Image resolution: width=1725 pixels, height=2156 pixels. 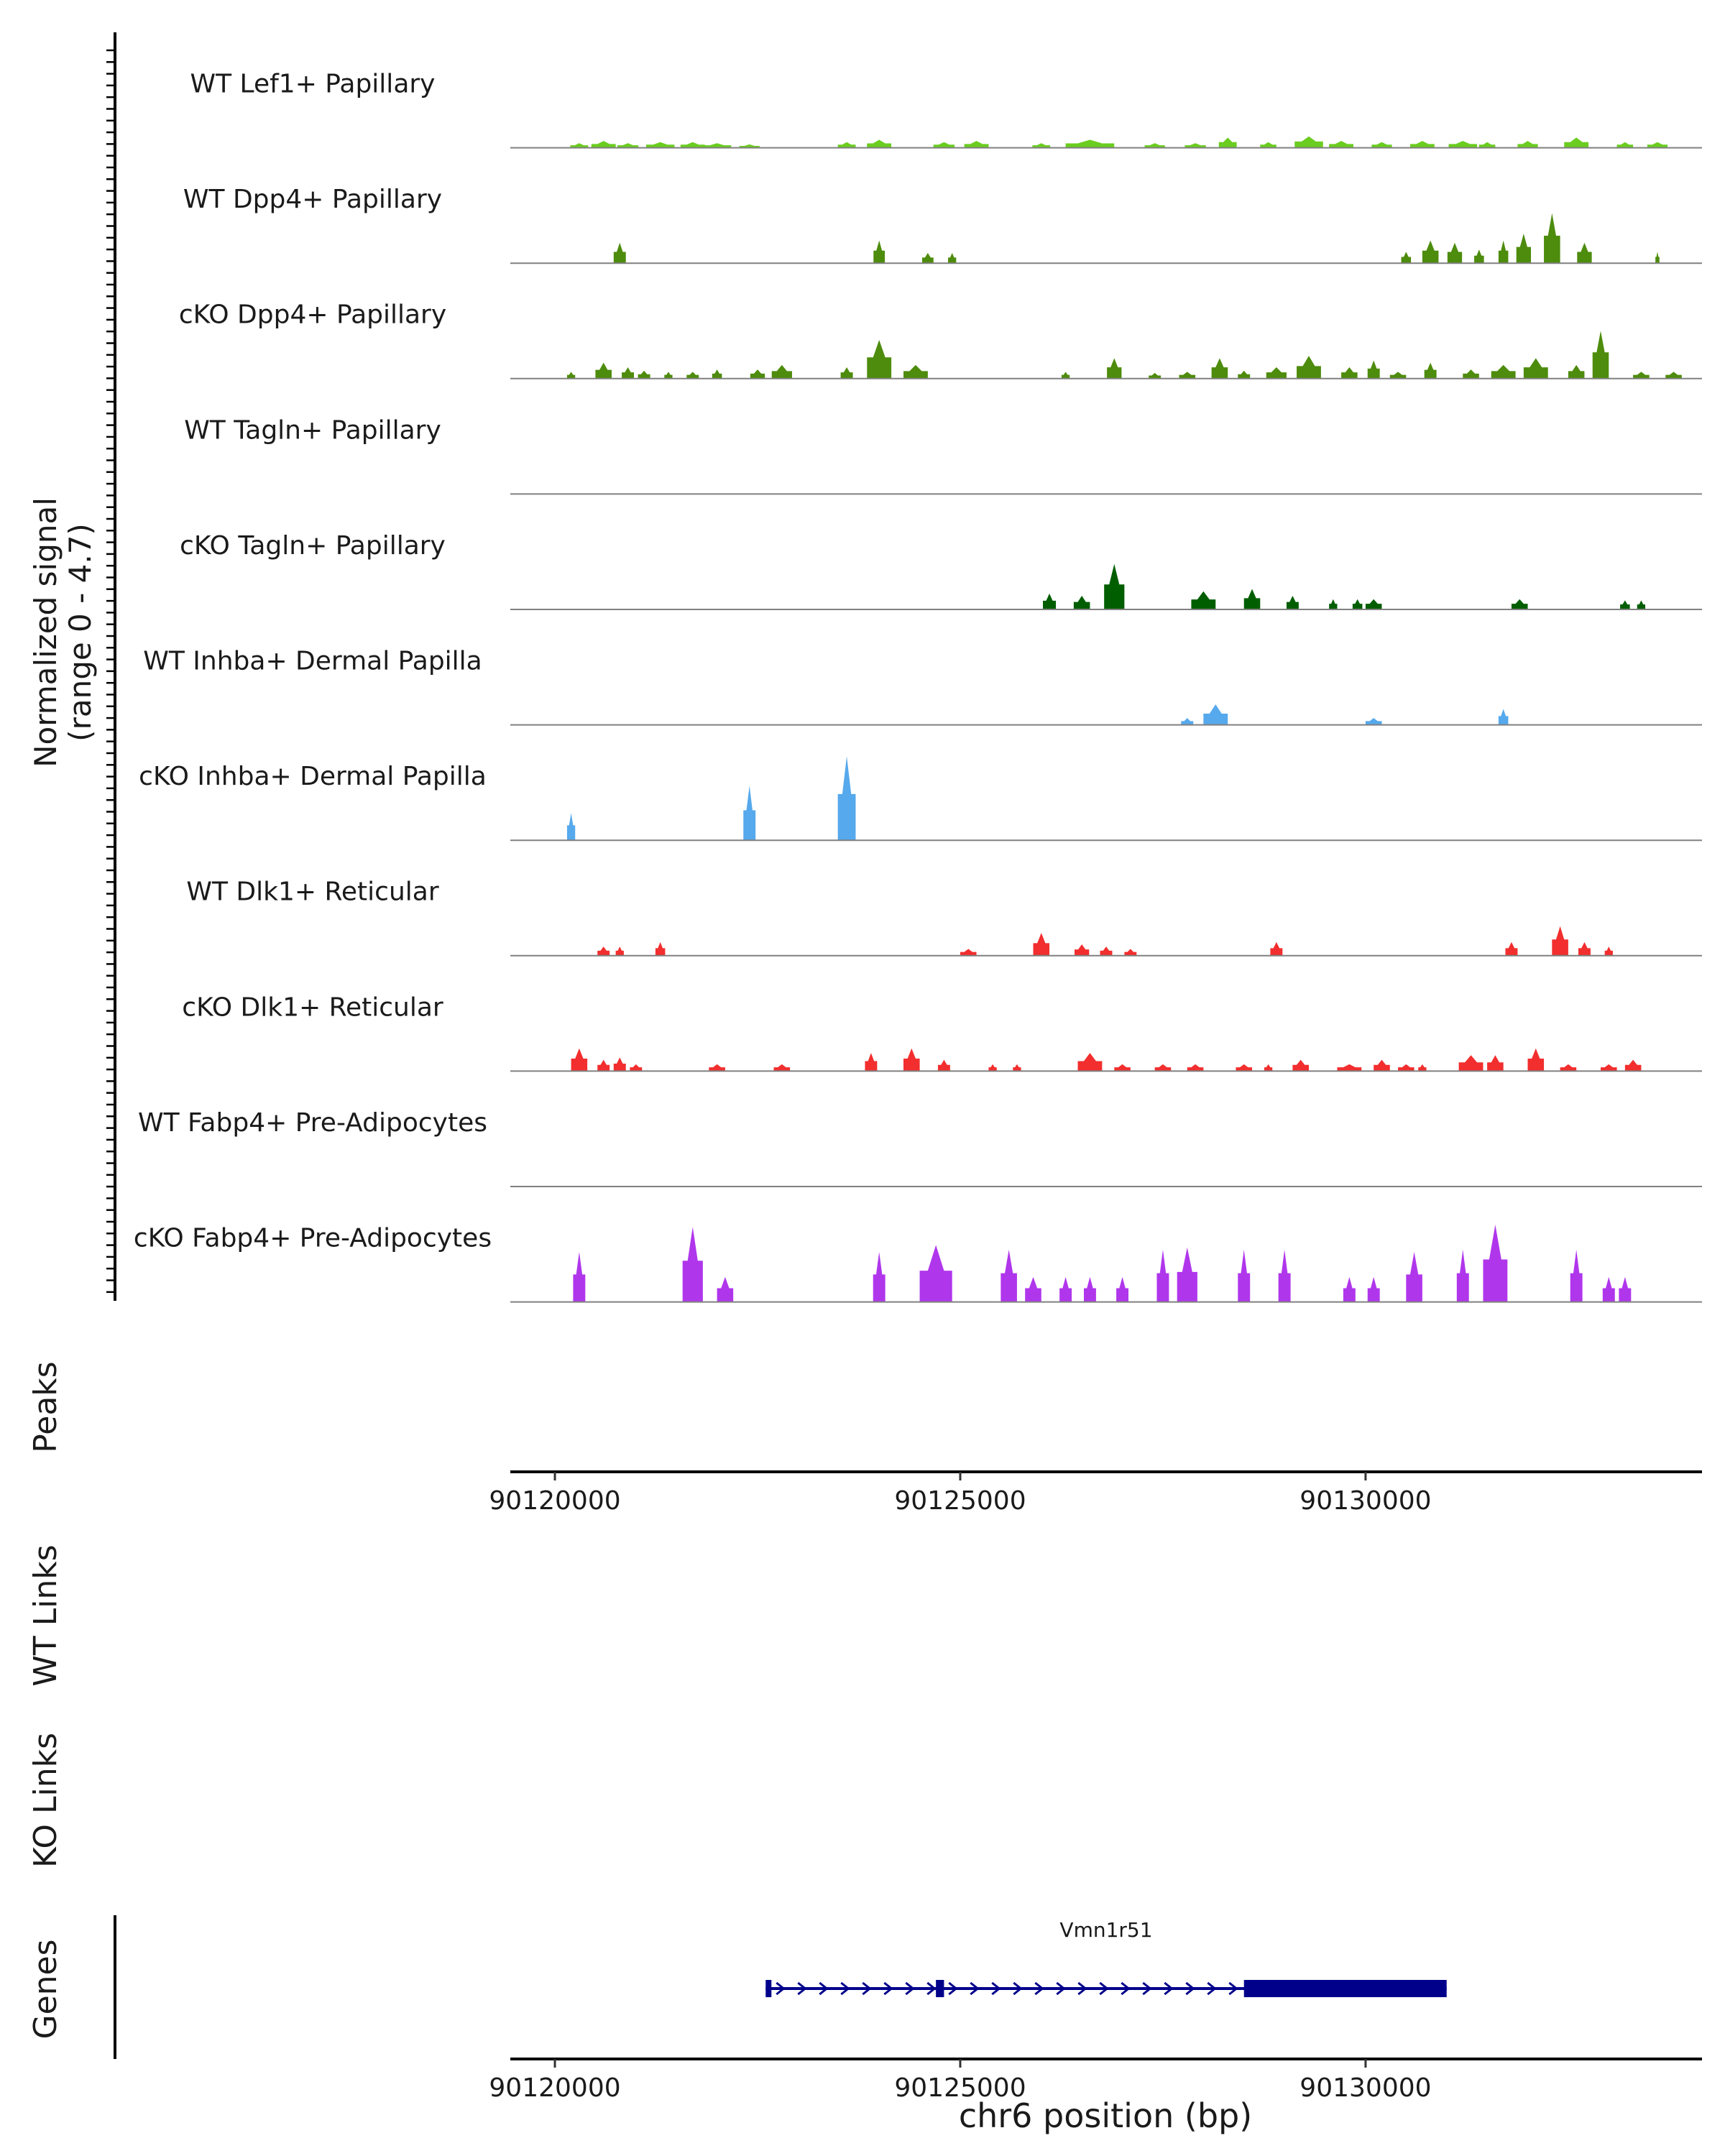 I want to click on gene-Vmn1r51: Vmn1r51, so click(x=1106, y=1958).